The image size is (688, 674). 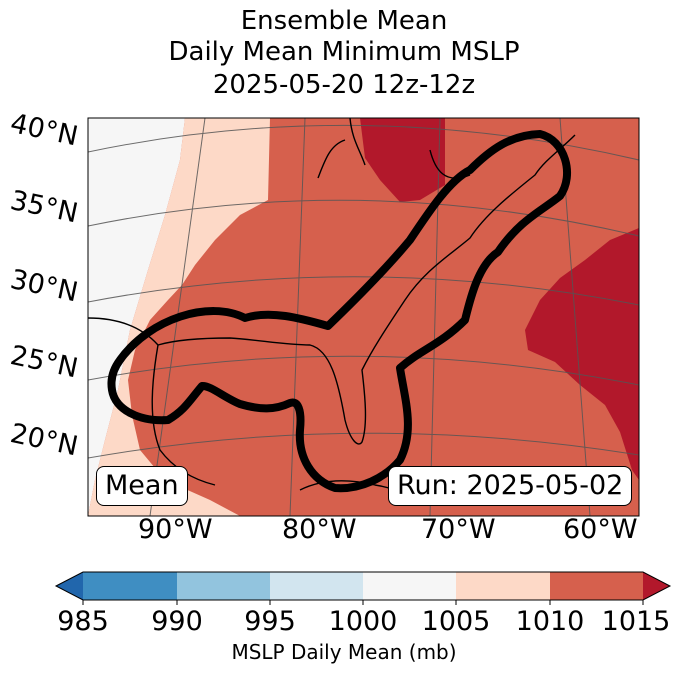 What do you see at coordinates (402, 160) in the screenshot?
I see `field-1015-lakes` at bounding box center [402, 160].